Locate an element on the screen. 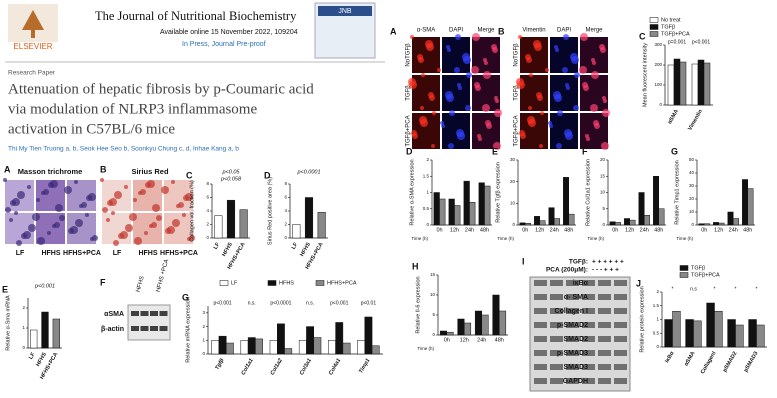  x-tick-label: Col3a1 is located at coordinates (306, 367).